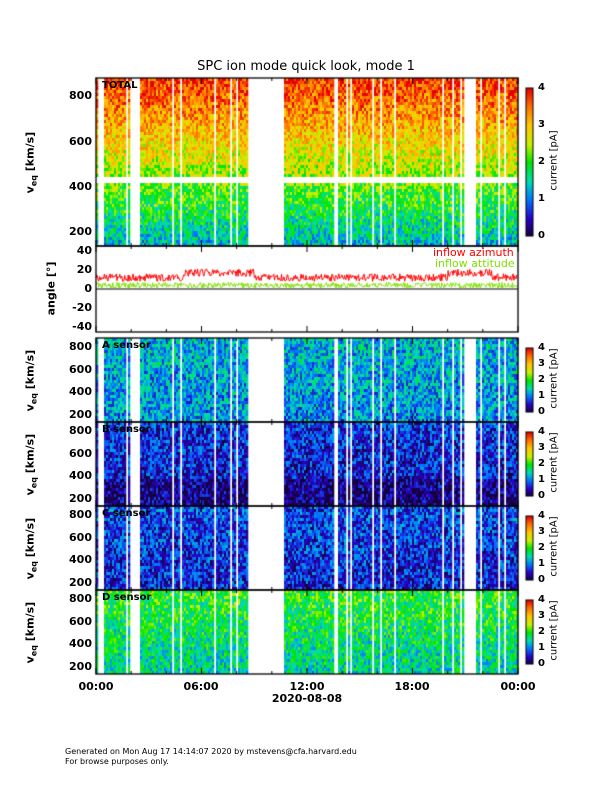 Image resolution: width=612 pixels, height=792 pixels. What do you see at coordinates (117, 761) in the screenshot?
I see `footer-note: For browse purposes only.` at bounding box center [117, 761].